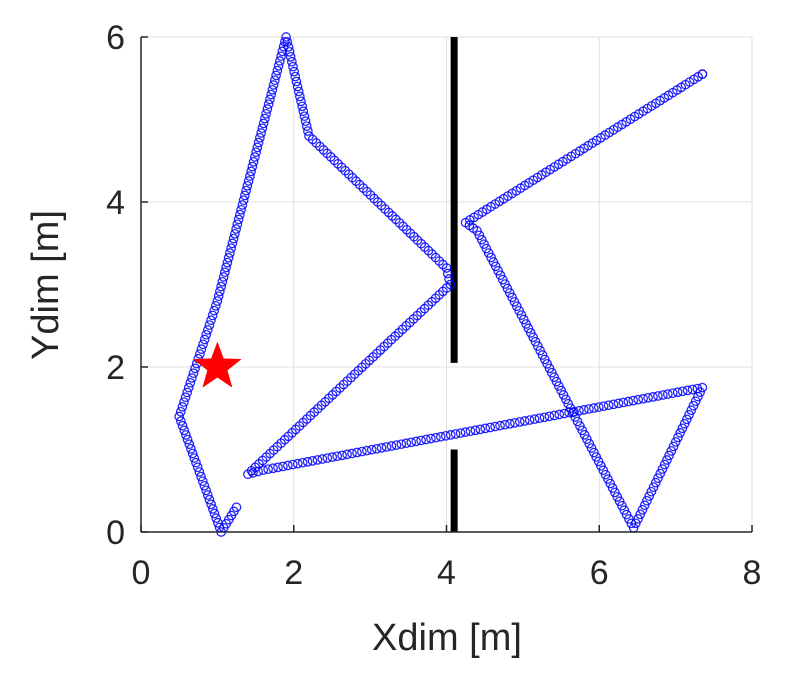 The width and height of the screenshot is (809, 681). What do you see at coordinates (217, 364) in the screenshot?
I see `markers` at bounding box center [217, 364].